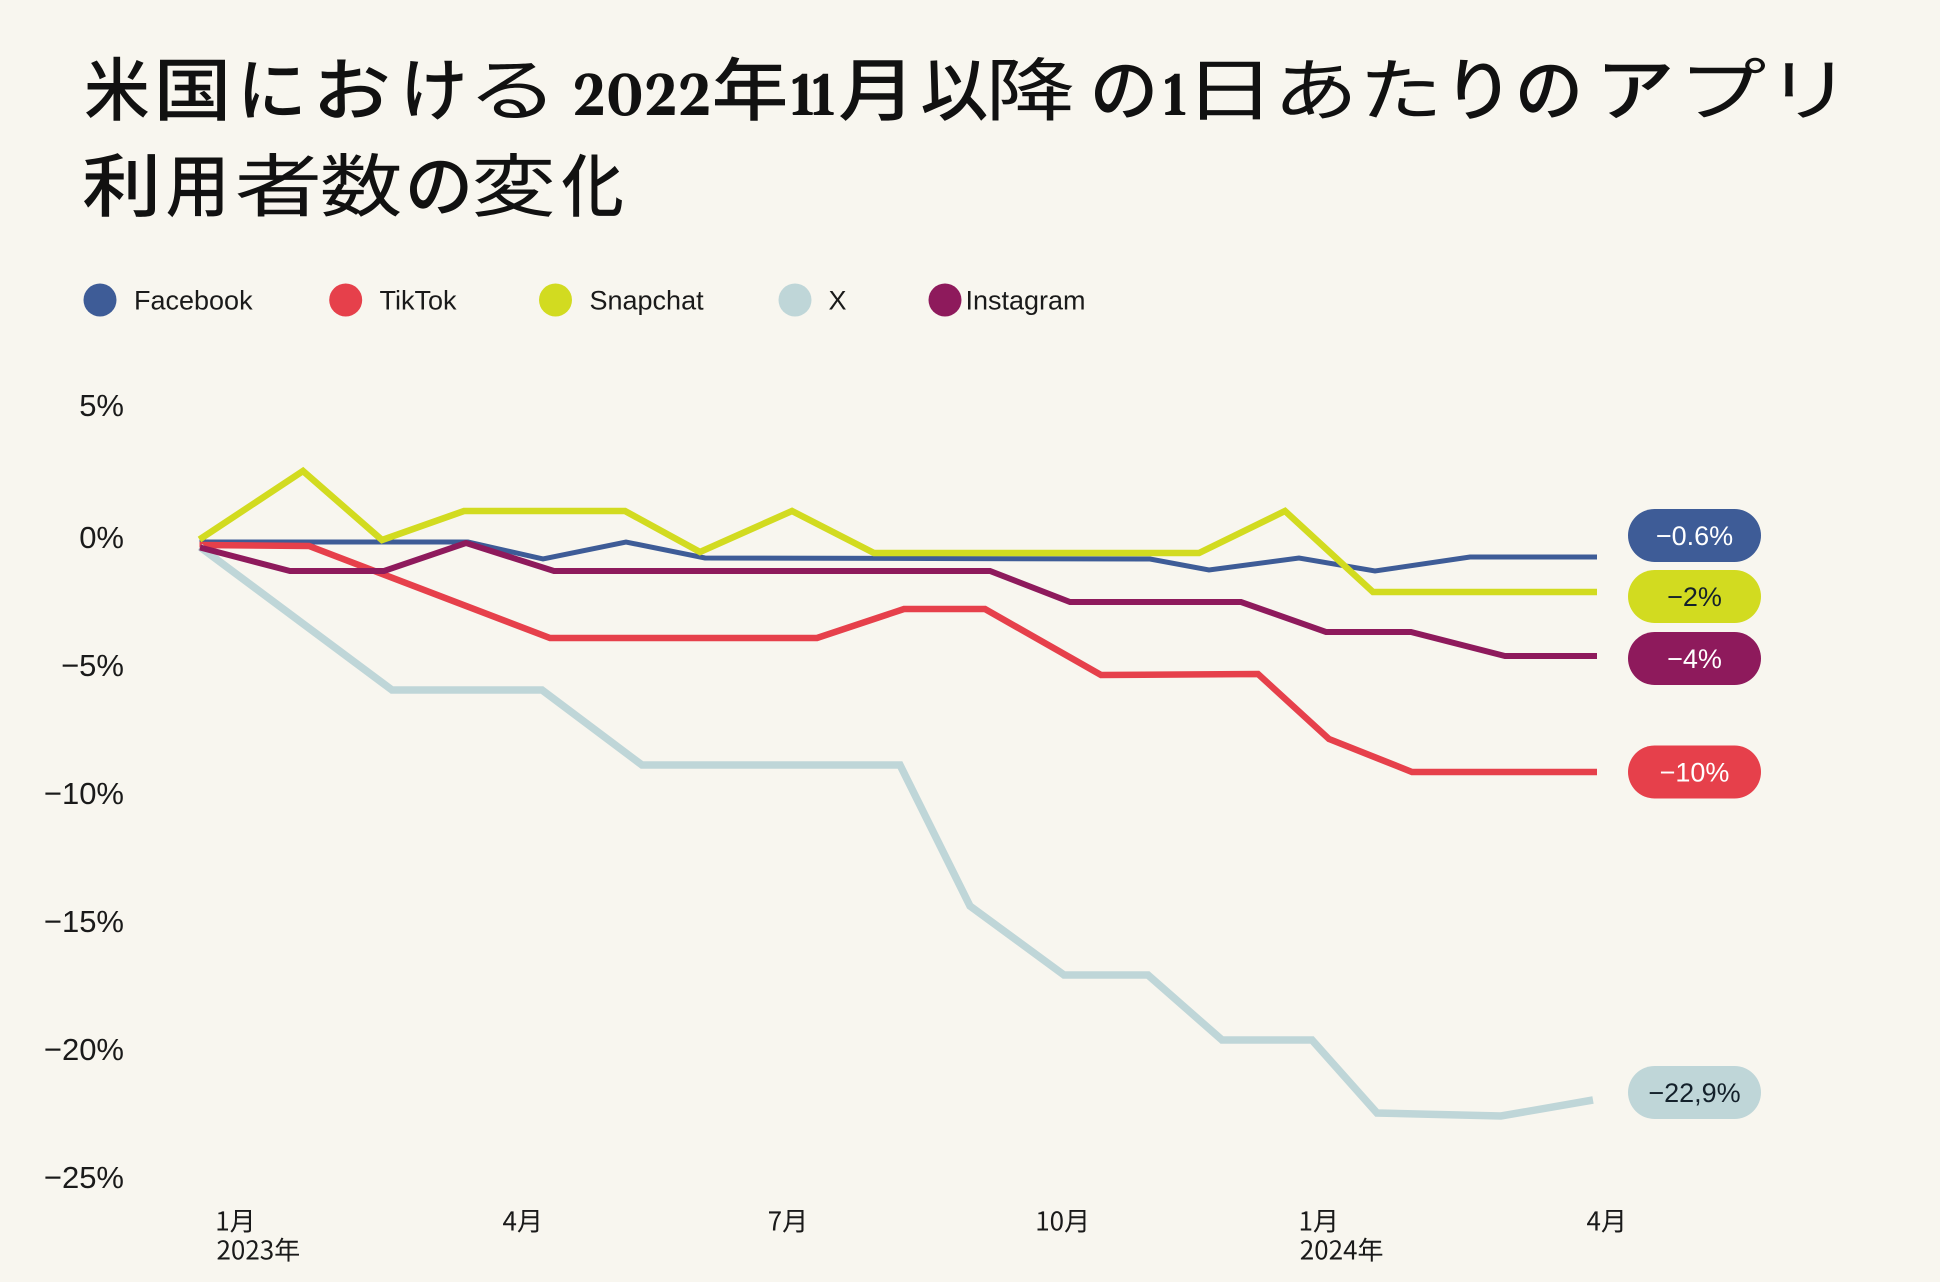  Describe the element at coordinates (92, 665) in the screenshot. I see `svg-text: −5%` at that location.